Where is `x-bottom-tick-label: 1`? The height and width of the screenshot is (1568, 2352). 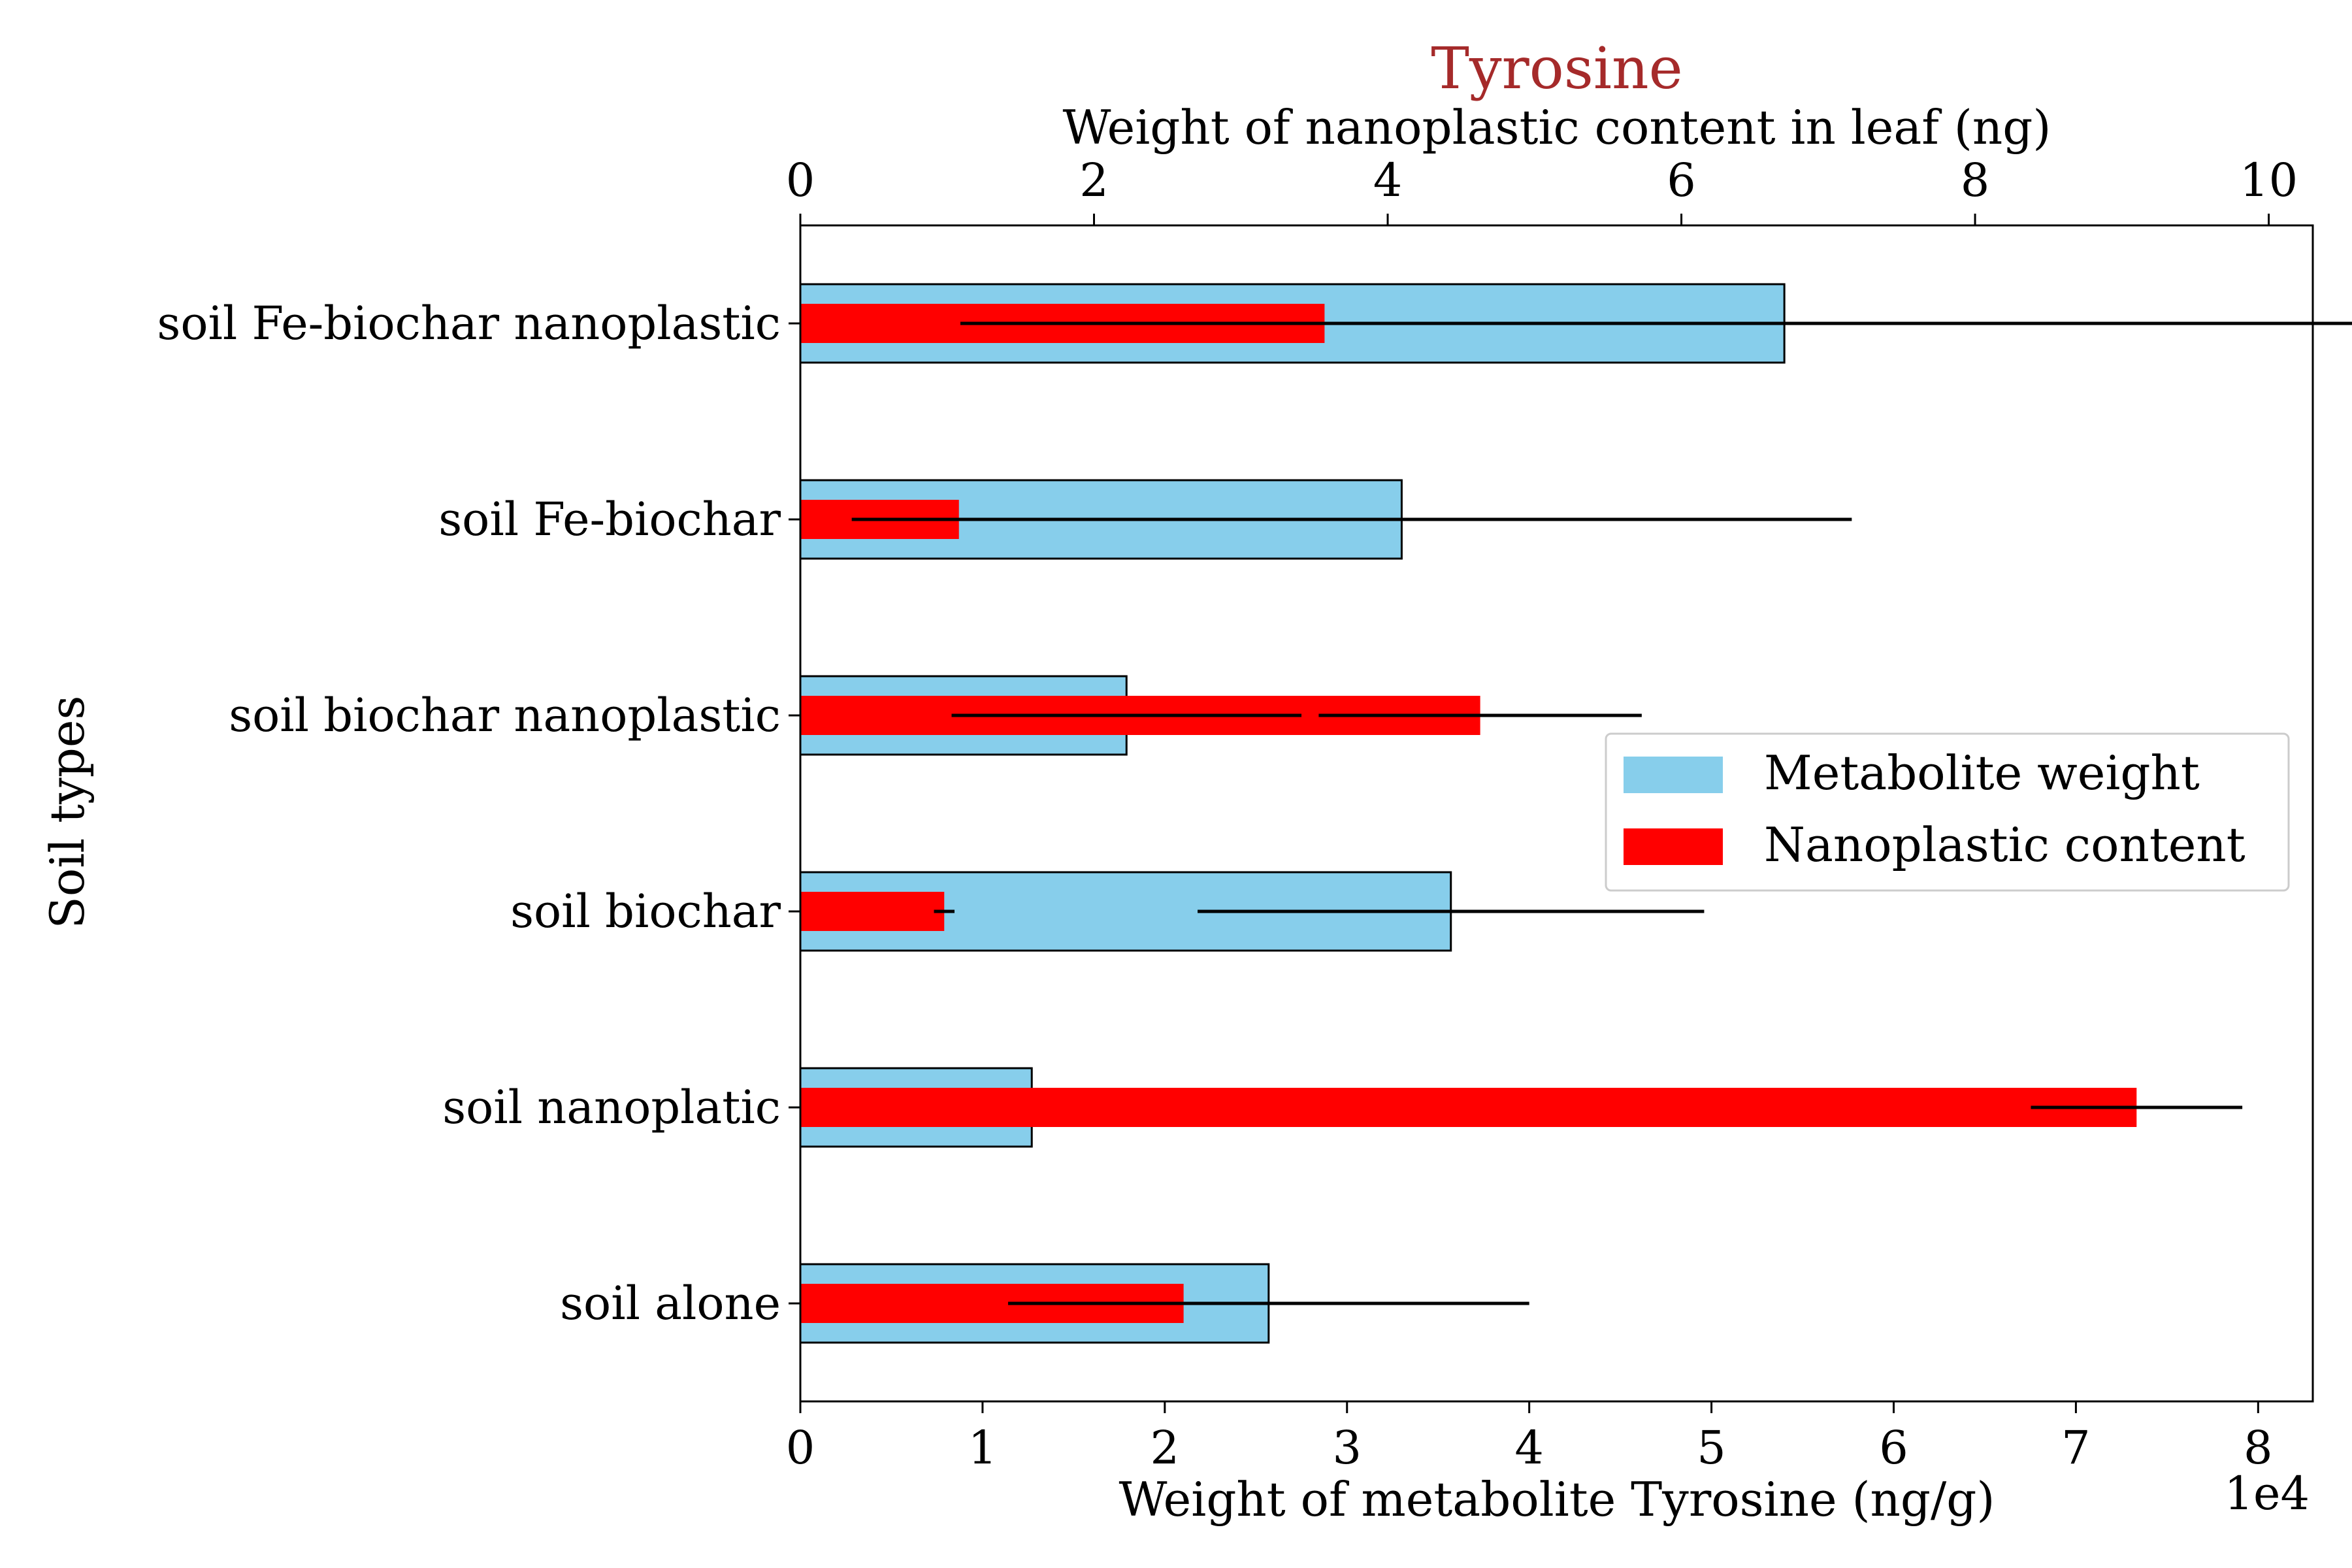
x-bottom-tick-label: 1 is located at coordinates (983, 1448).